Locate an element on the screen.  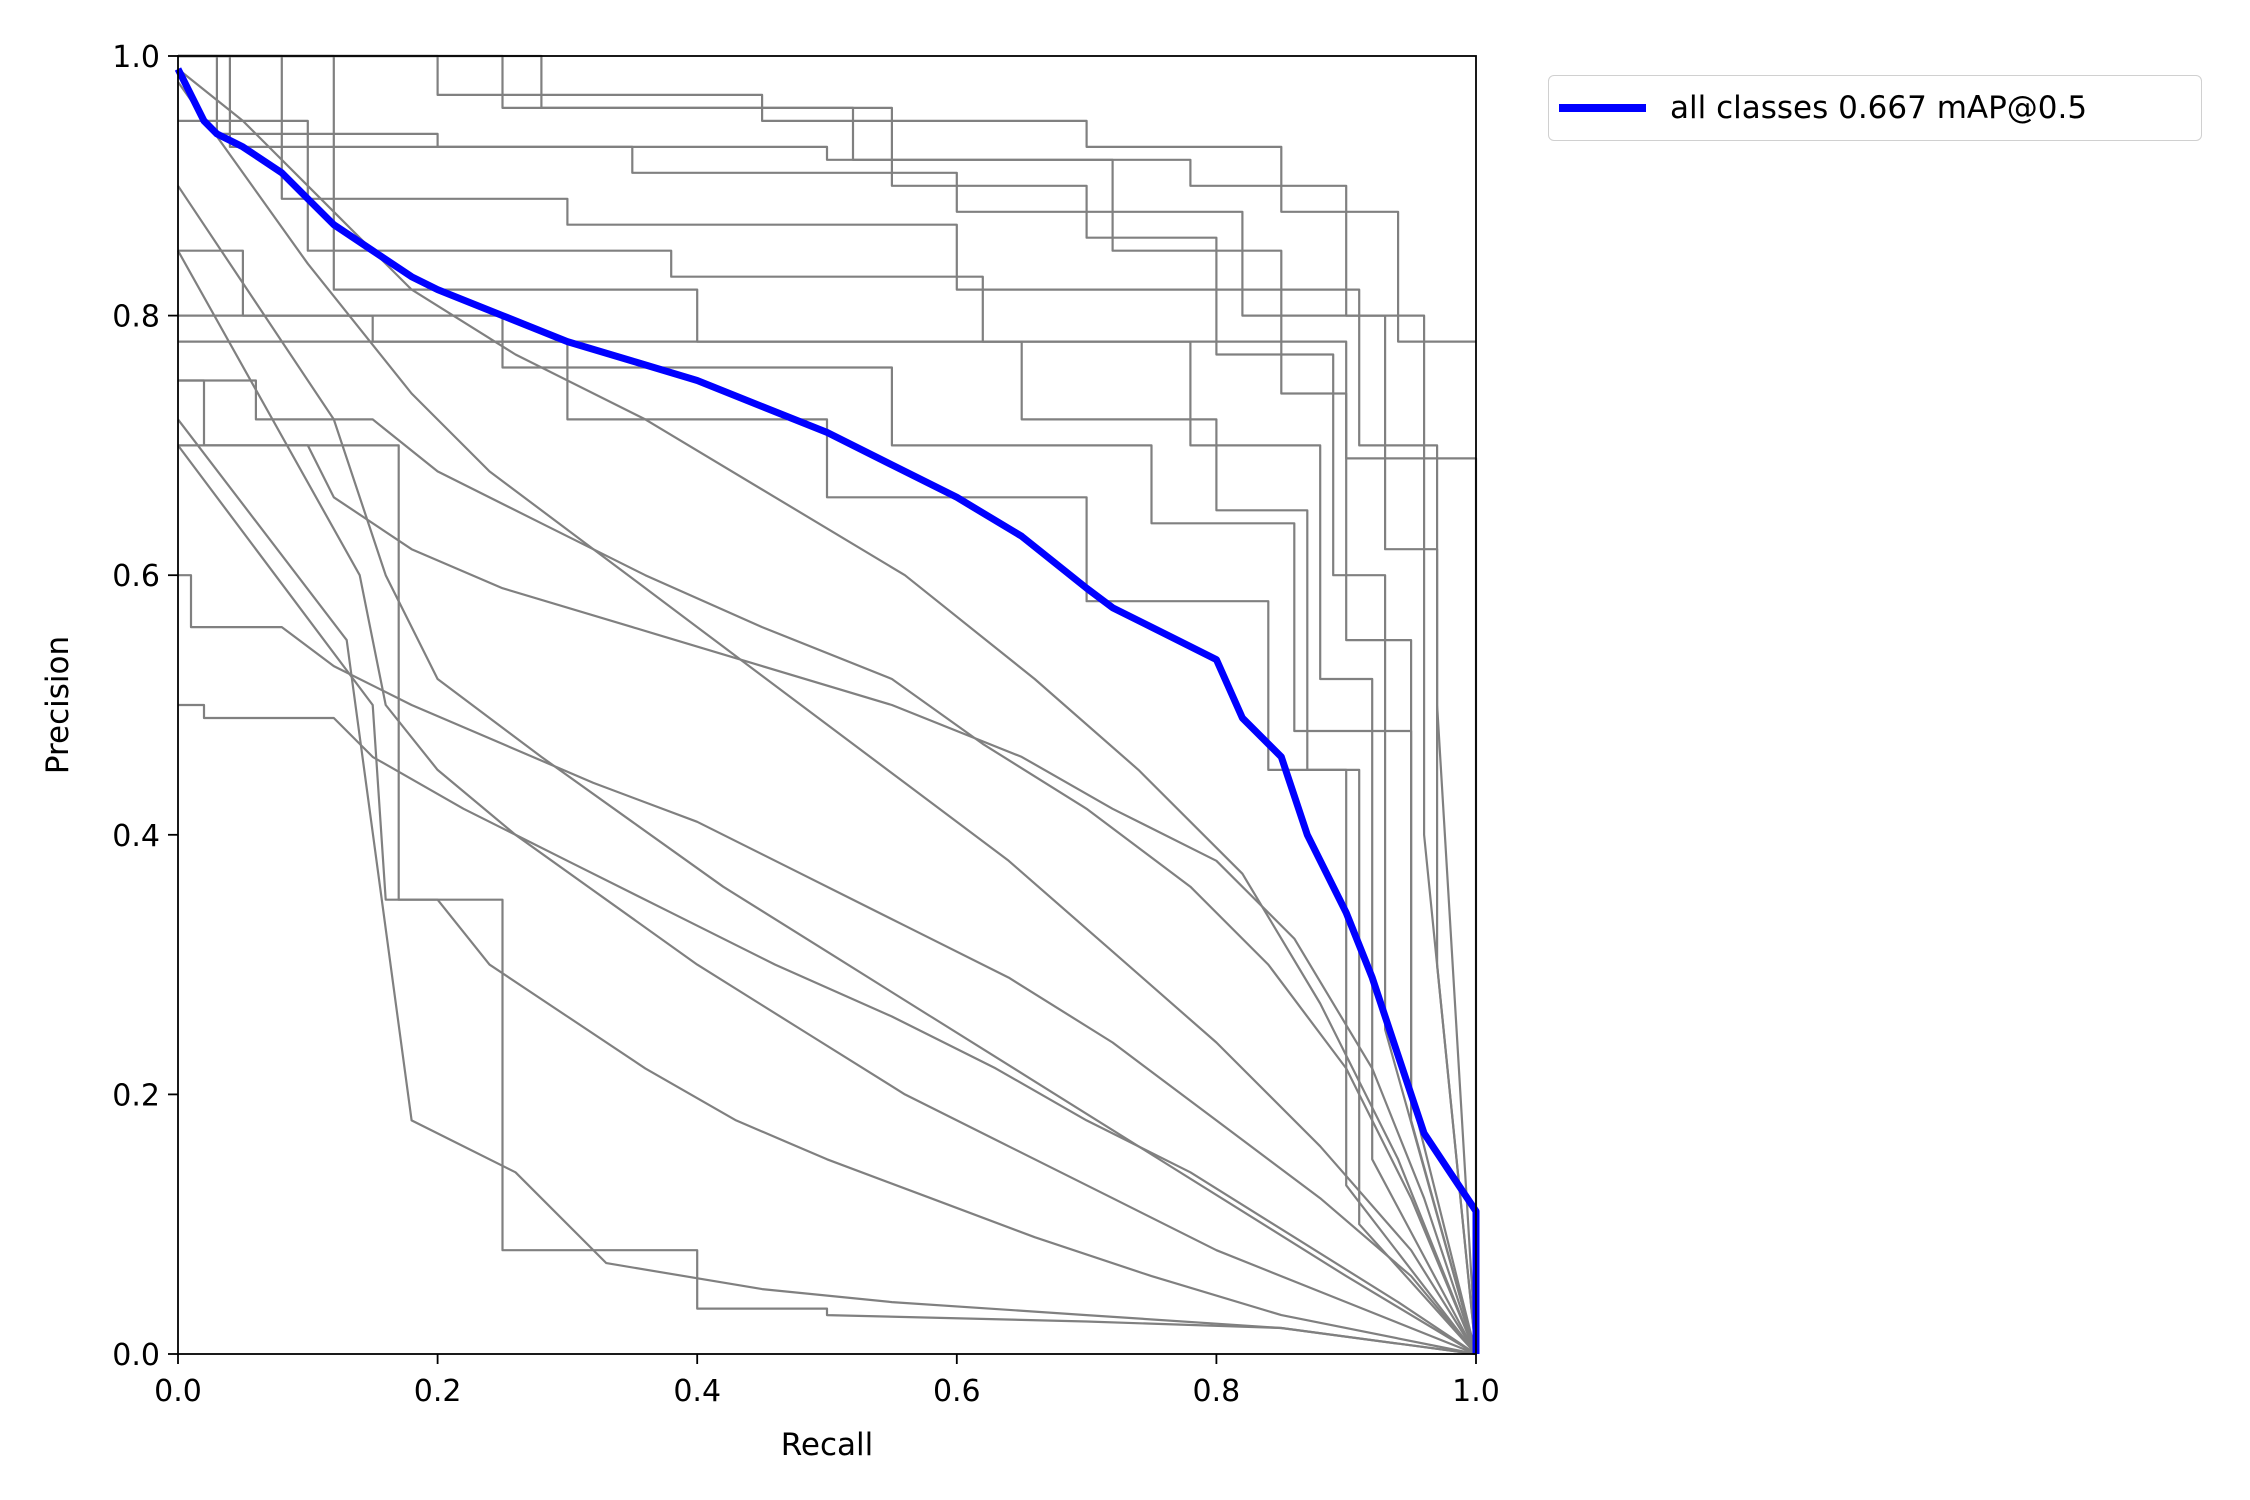
y-tick-label: 1.0 is located at coordinates (136, 57).